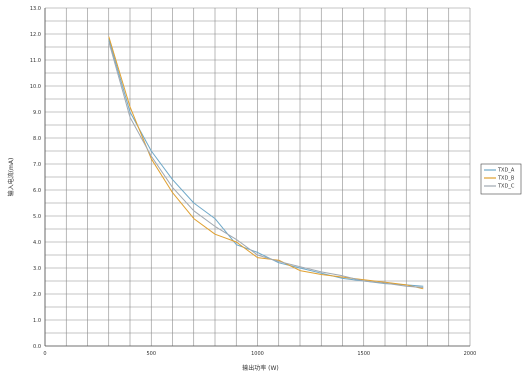  What do you see at coordinates (37, 191) in the screenshot?
I see `y-tick-label: 6.0` at bounding box center [37, 191].